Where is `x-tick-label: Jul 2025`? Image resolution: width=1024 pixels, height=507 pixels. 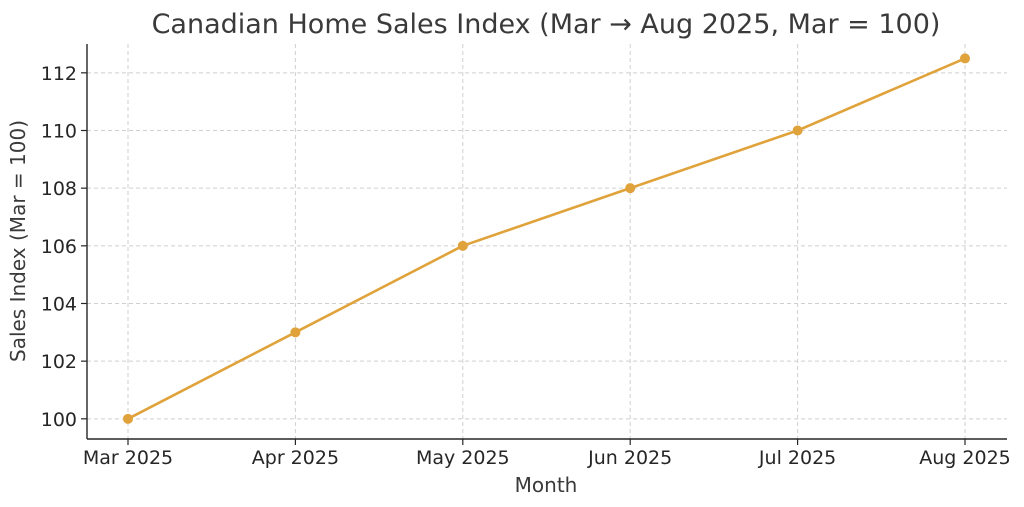 x-tick-label: Jul 2025 is located at coordinates (797, 458).